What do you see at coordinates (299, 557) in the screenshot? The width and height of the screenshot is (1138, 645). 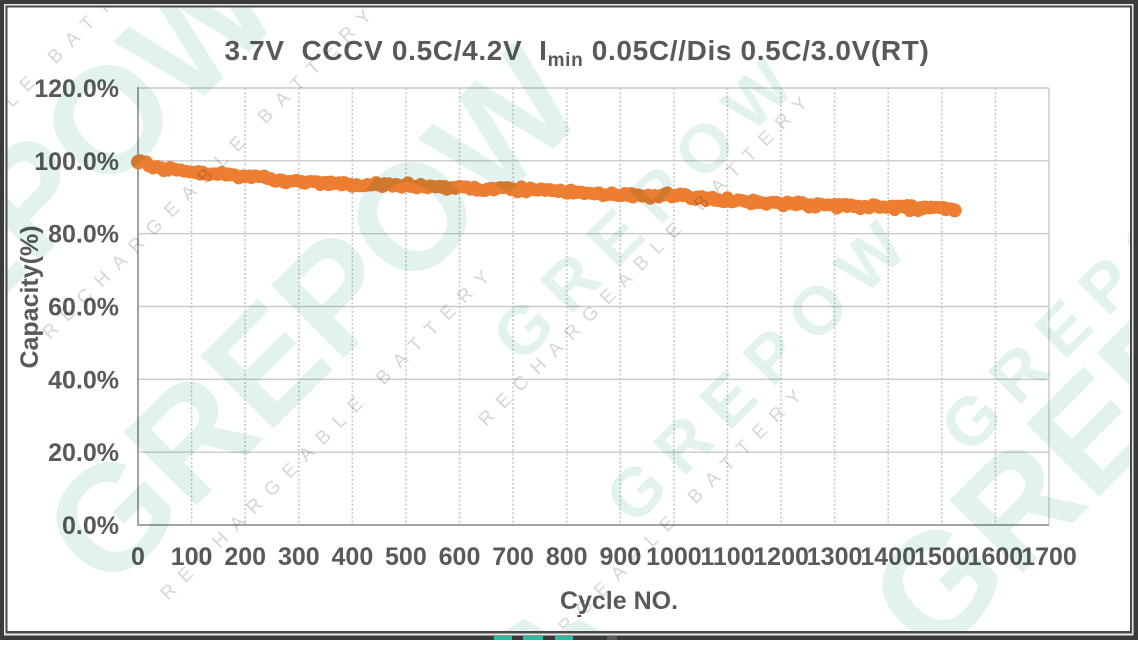 I see `svg-text: 300` at bounding box center [299, 557].